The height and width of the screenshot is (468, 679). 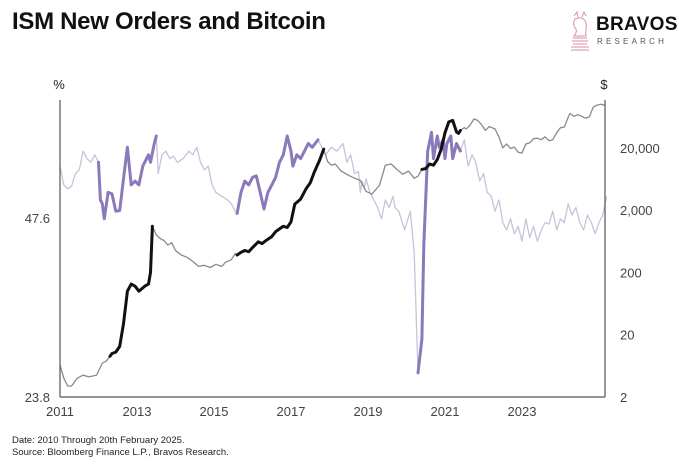 I want to click on x-tick-label: 2013, so click(x=137, y=411).